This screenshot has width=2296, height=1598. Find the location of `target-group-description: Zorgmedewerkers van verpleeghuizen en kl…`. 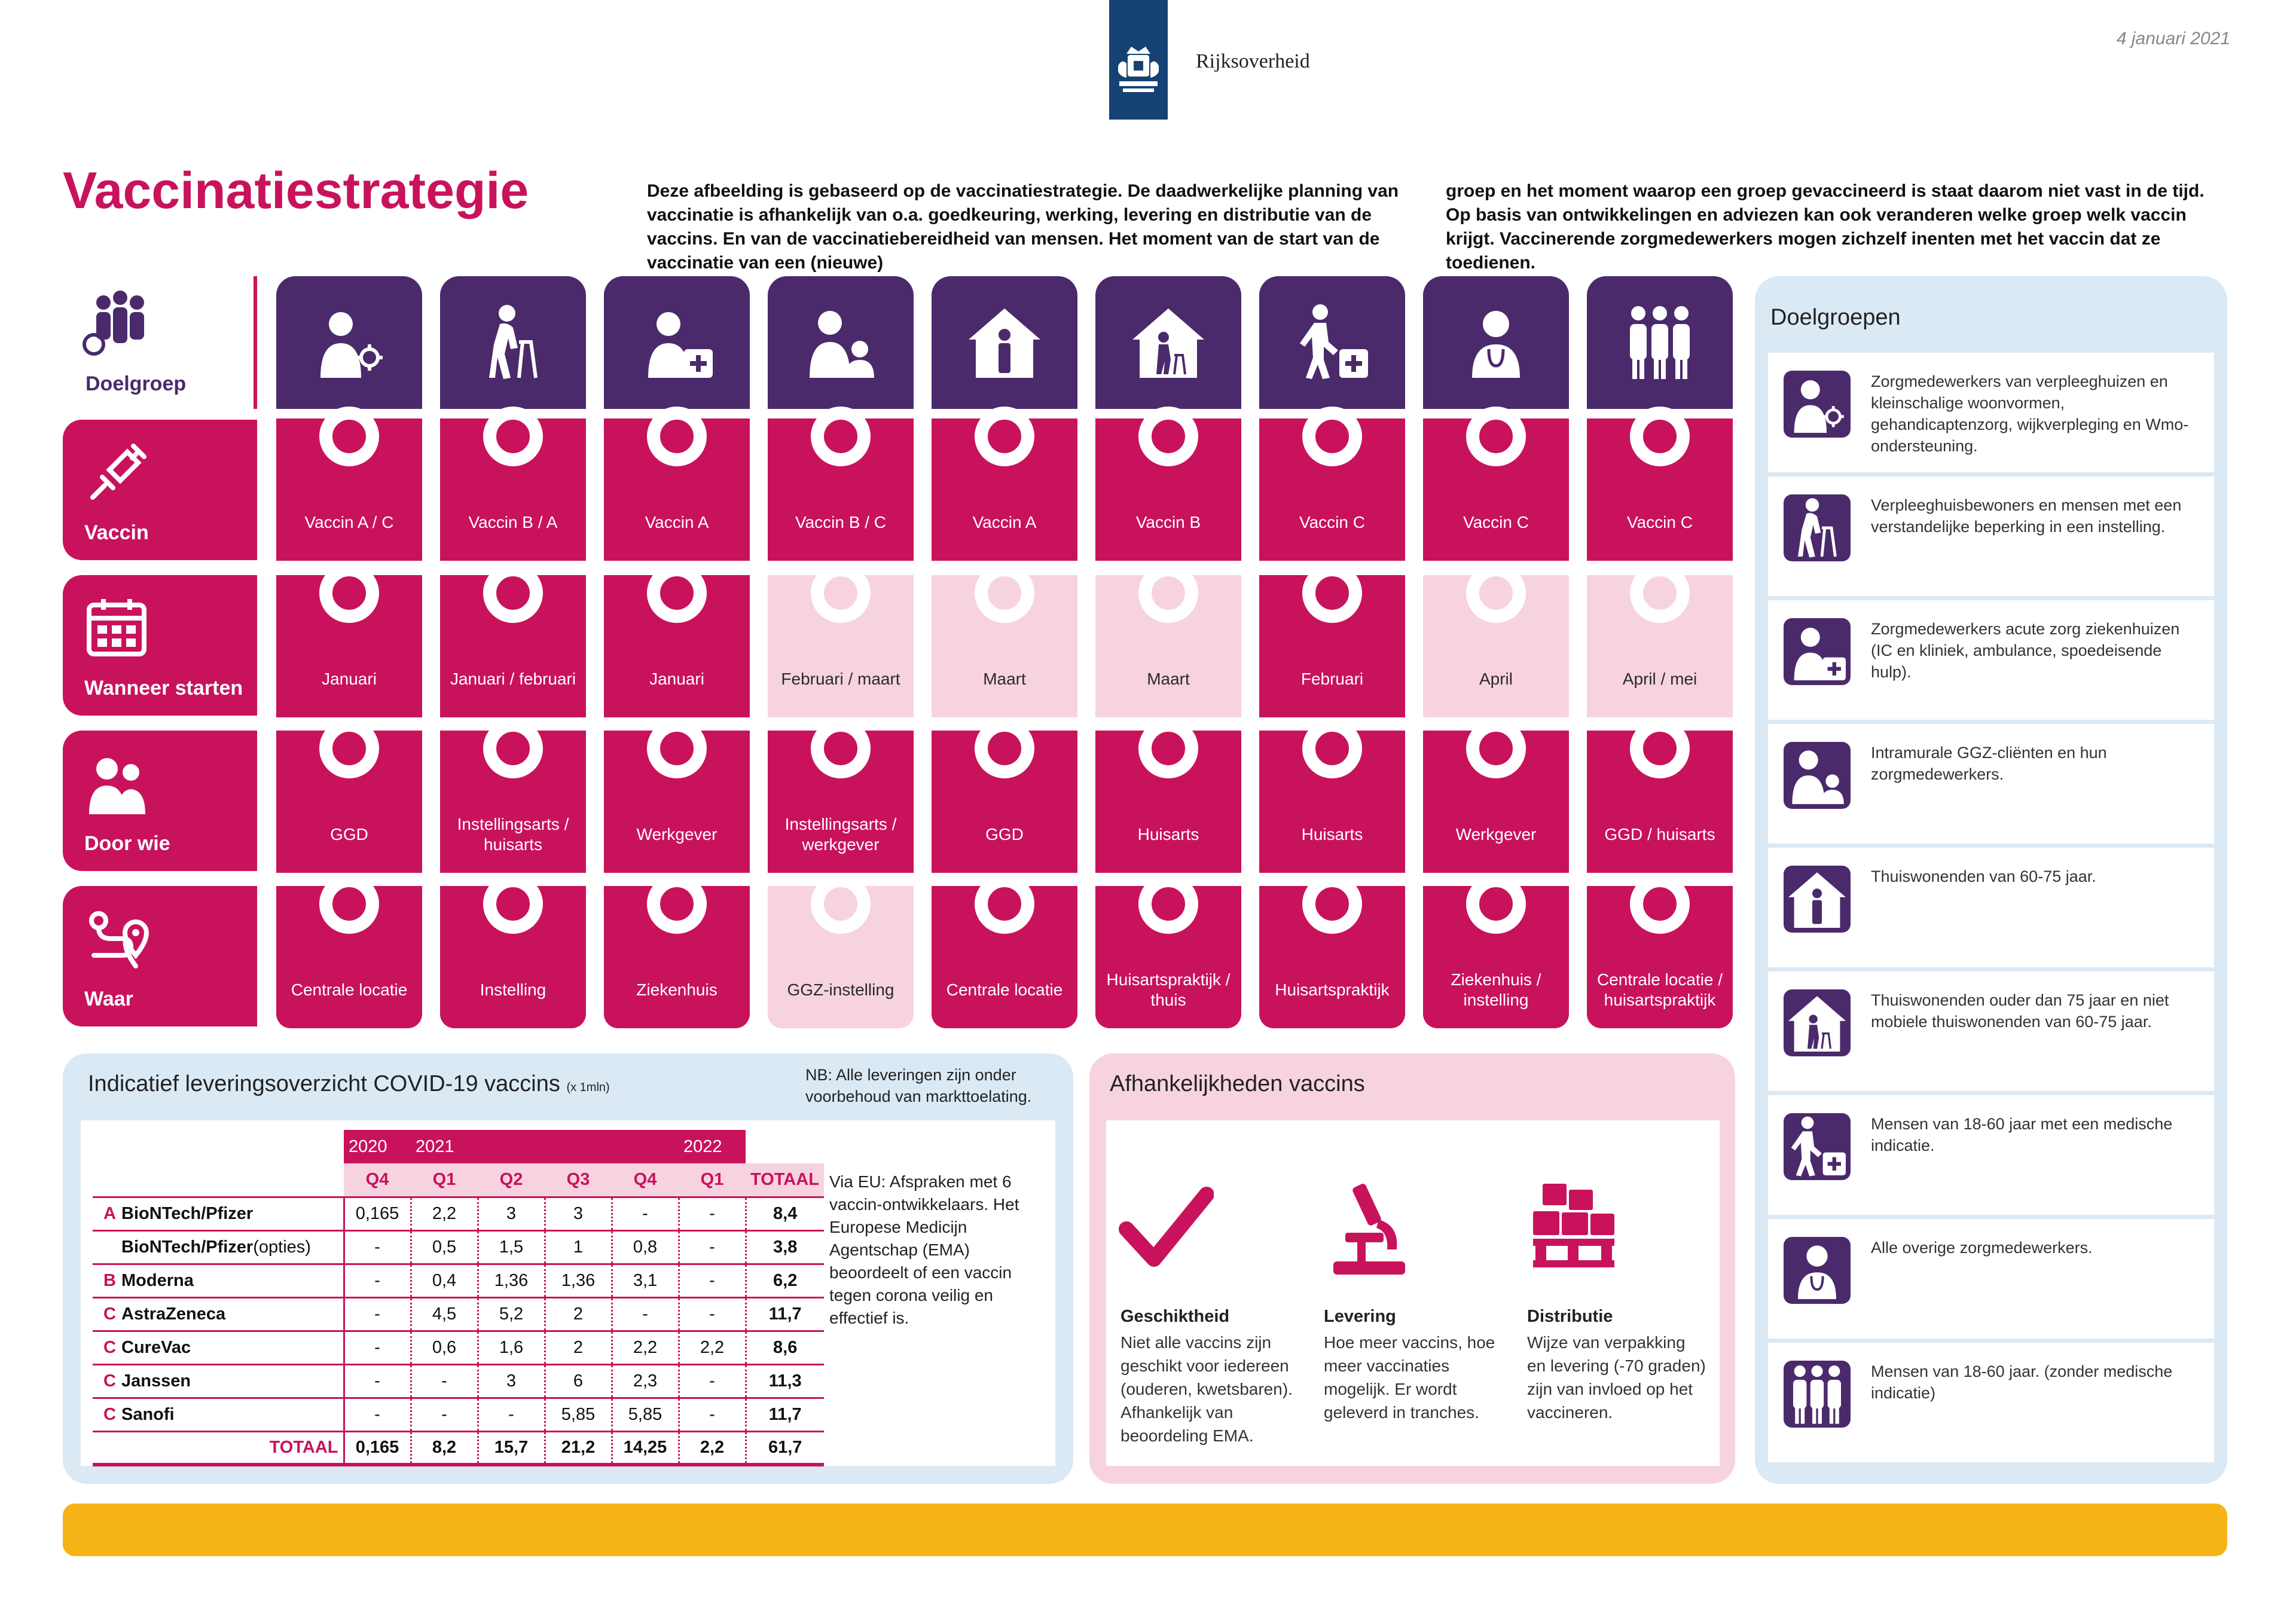

target-group-description: Zorgmedewerkers van verpleeghuizen en kl… is located at coordinates (2030, 413).